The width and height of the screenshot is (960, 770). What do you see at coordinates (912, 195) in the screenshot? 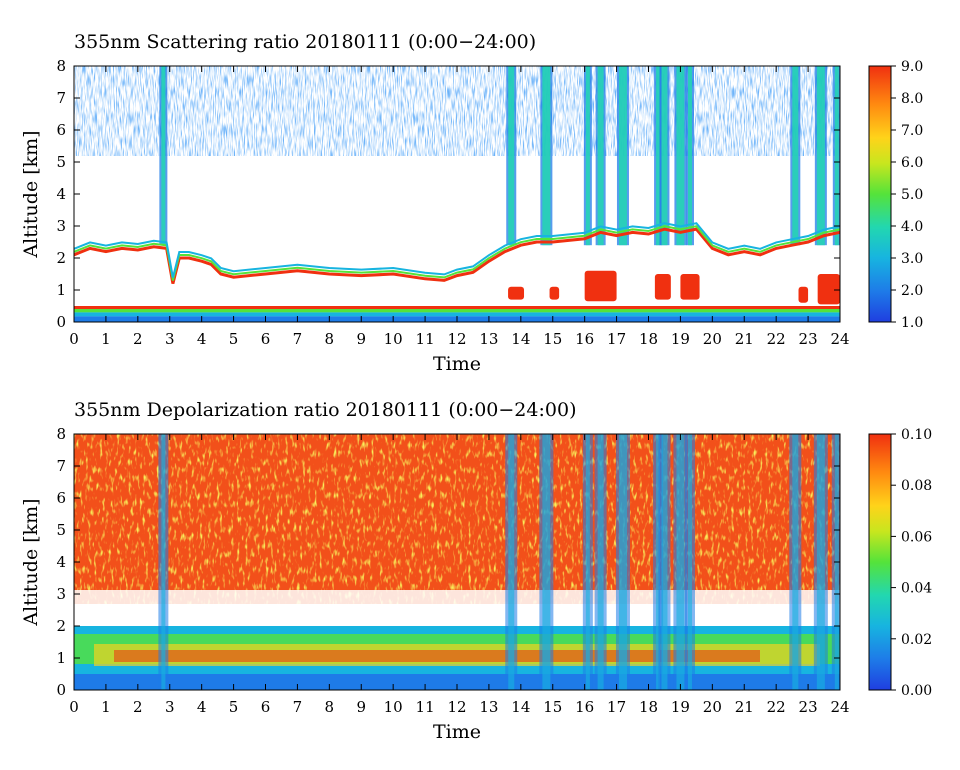
I see `colorbar-tick-label: 5.0` at bounding box center [912, 195].